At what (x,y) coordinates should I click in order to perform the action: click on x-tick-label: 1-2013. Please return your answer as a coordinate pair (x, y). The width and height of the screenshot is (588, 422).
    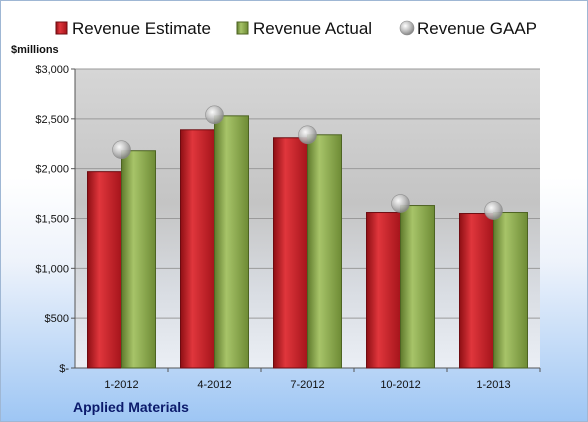
    Looking at the image, I should click on (493, 385).